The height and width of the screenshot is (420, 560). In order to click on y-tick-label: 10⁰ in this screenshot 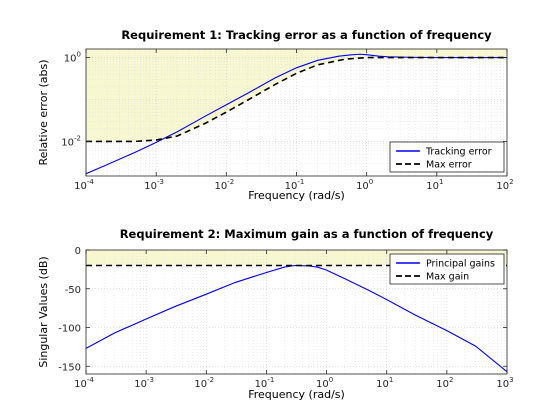, I will do `click(72, 58)`.